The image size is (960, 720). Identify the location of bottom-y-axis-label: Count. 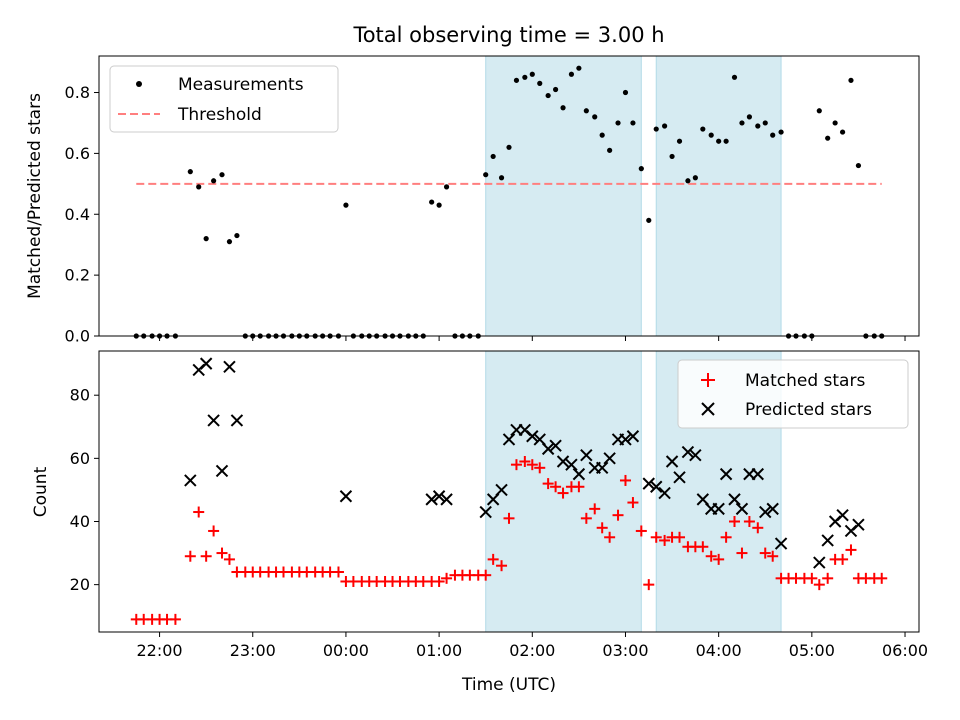
(41, 491).